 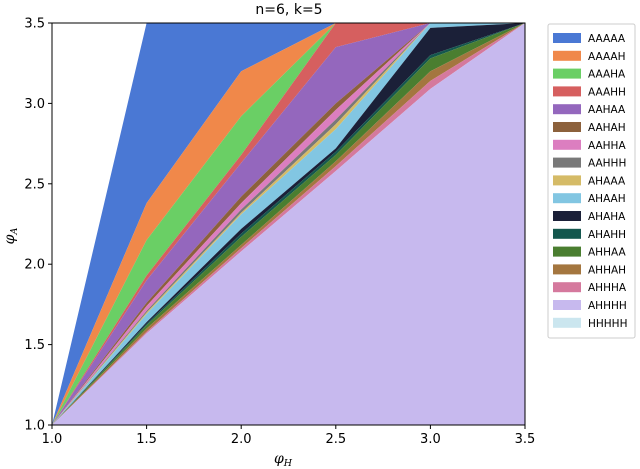 What do you see at coordinates (607, 270) in the screenshot?
I see `legend-label-ahhah: AHHAH` at bounding box center [607, 270].